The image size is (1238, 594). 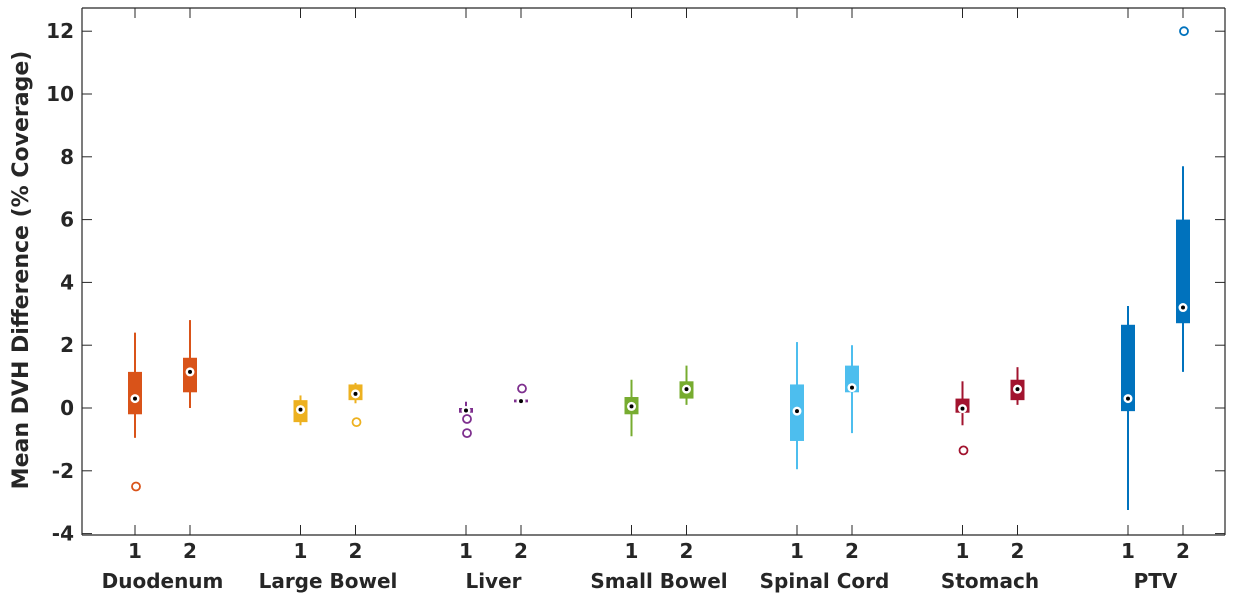 What do you see at coordinates (67, 282) in the screenshot?
I see `y-tick-label: 4` at bounding box center [67, 282].